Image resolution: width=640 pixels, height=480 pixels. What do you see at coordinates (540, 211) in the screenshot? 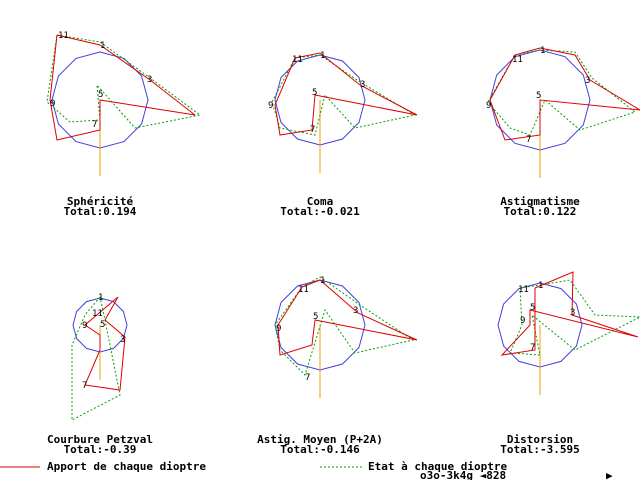
I see `panel-total: Total:0.122` at bounding box center [540, 211].